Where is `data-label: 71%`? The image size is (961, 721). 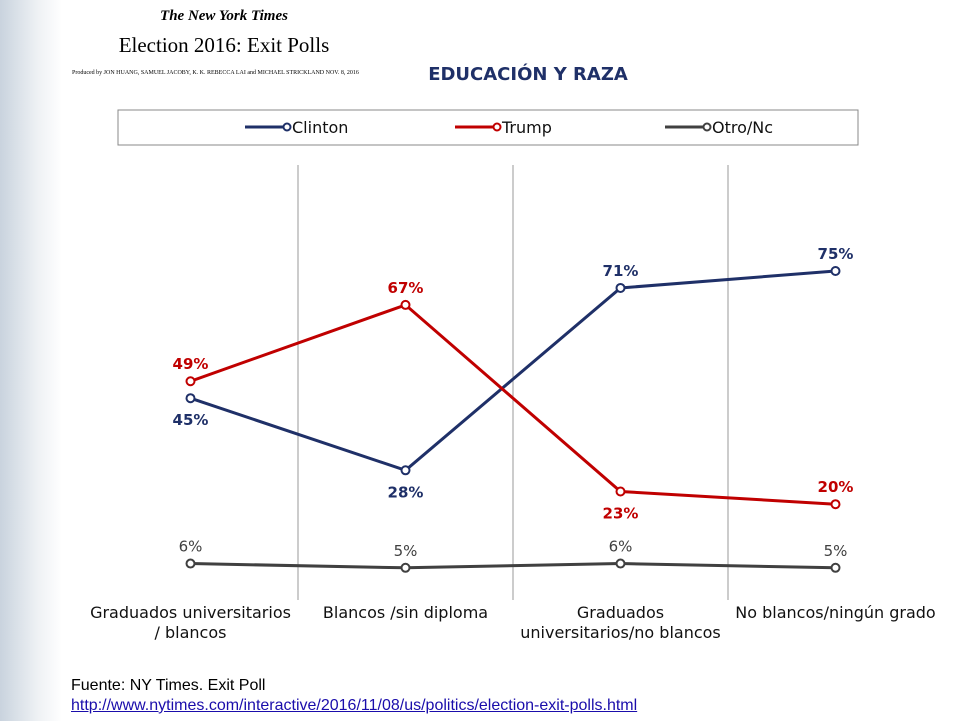
data-label: 71% is located at coordinates (621, 271).